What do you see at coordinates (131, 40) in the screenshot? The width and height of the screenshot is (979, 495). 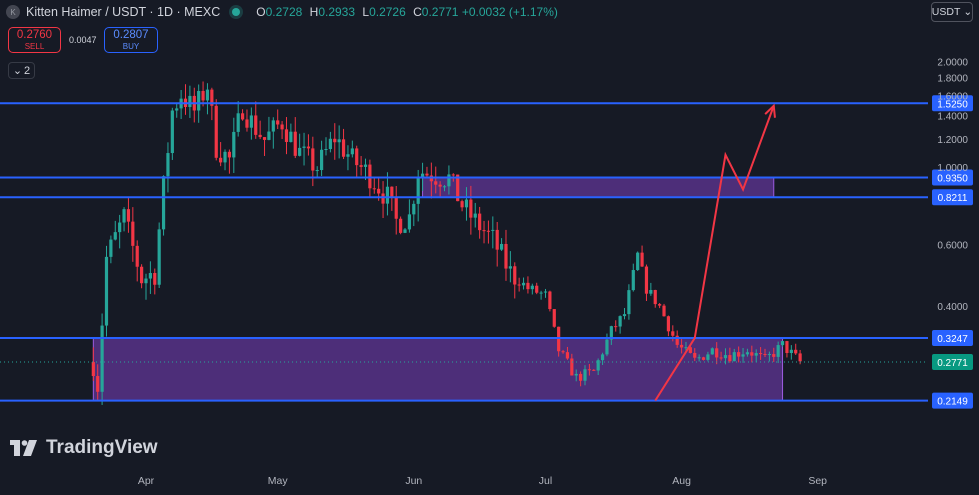 I see `buy-button: 0.2807 BUY` at bounding box center [131, 40].